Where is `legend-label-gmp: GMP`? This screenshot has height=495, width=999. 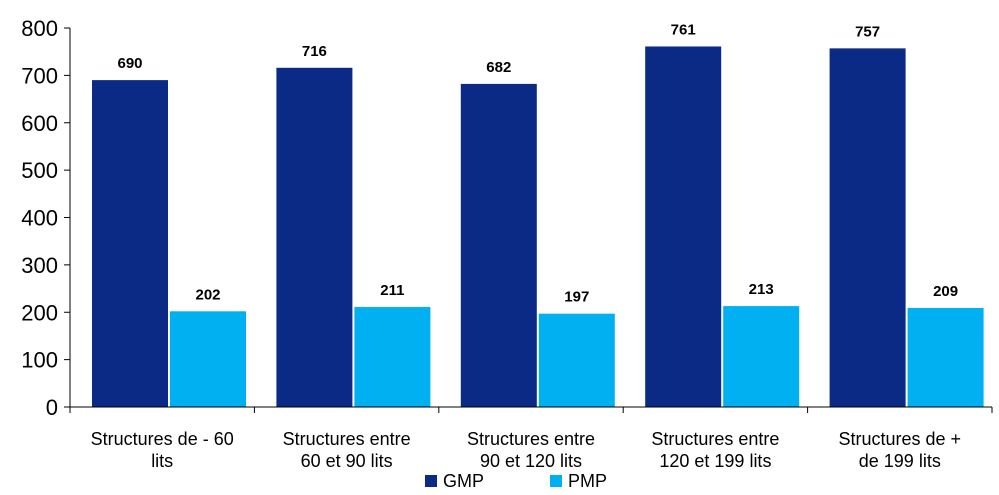 legend-label-gmp: GMP is located at coordinates (463, 481).